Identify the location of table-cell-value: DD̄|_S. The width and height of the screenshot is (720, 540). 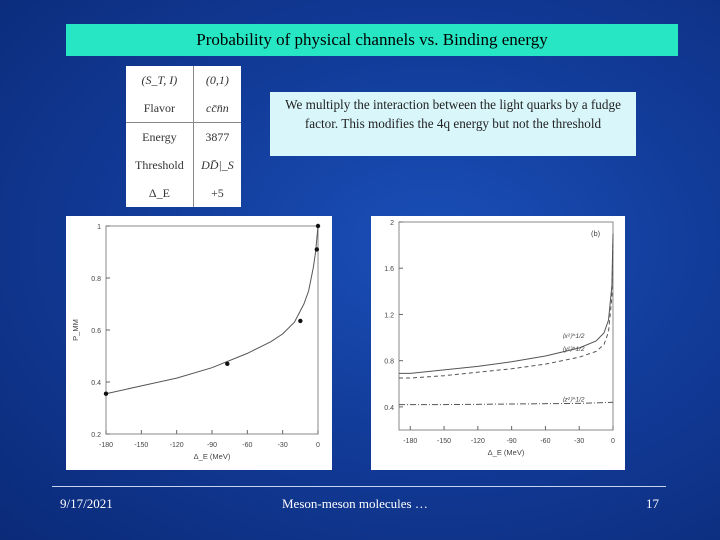
(217, 164).